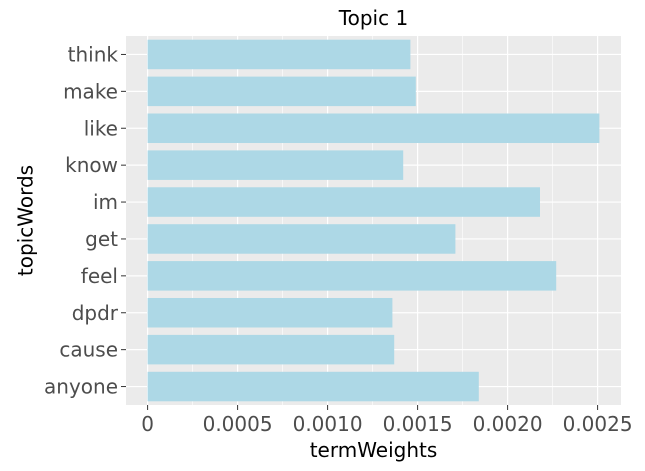  What do you see at coordinates (343, 202) in the screenshot?
I see `bar-im` at bounding box center [343, 202].